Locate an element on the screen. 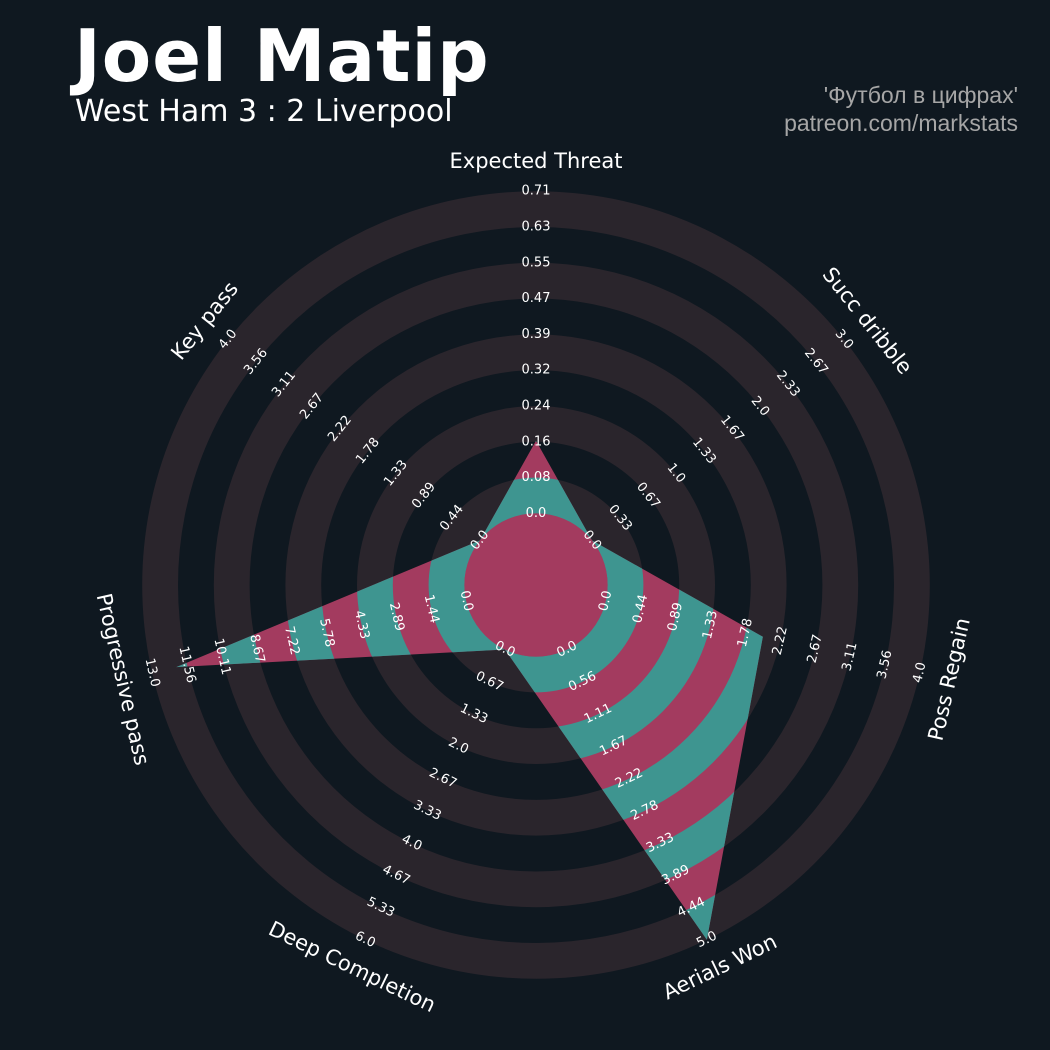 This screenshot has width=1050, height=1050. radar-tick-label: 2.22 is located at coordinates (780, 641).